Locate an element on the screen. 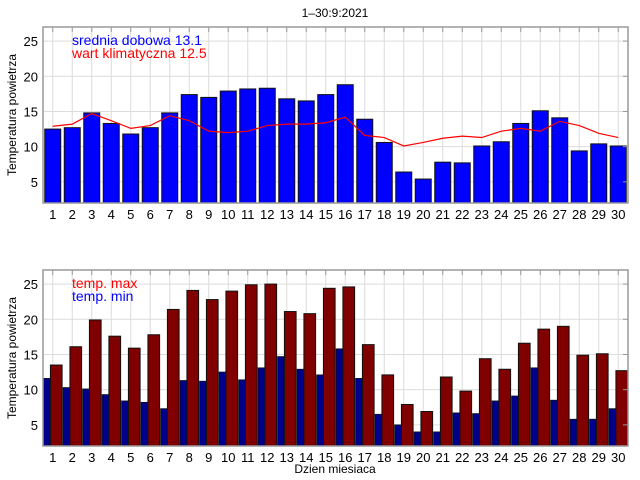 The width and height of the screenshot is (640, 480). x-tick-label: 19 is located at coordinates (404, 457).